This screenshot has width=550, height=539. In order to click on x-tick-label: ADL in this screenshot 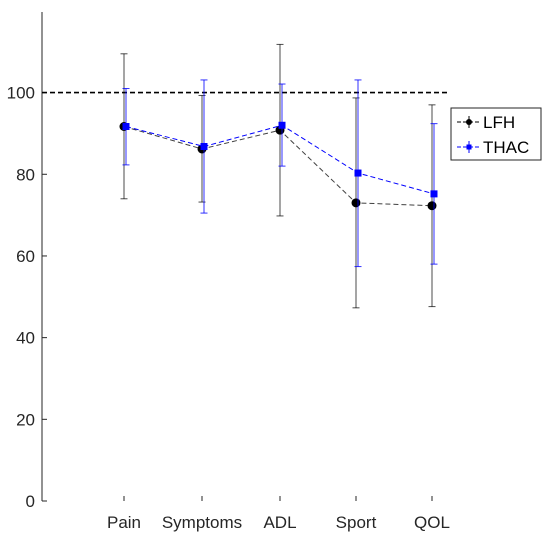, I will do `click(279, 522)`.